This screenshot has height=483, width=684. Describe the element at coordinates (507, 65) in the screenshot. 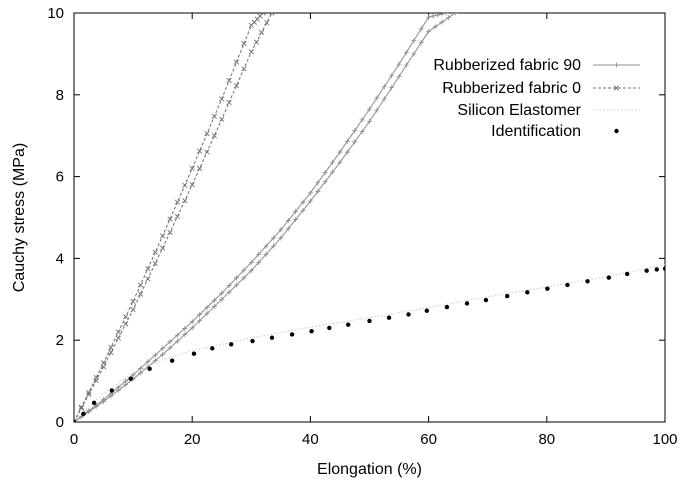

I see `legend-label: Rubberized fabric 90` at that location.